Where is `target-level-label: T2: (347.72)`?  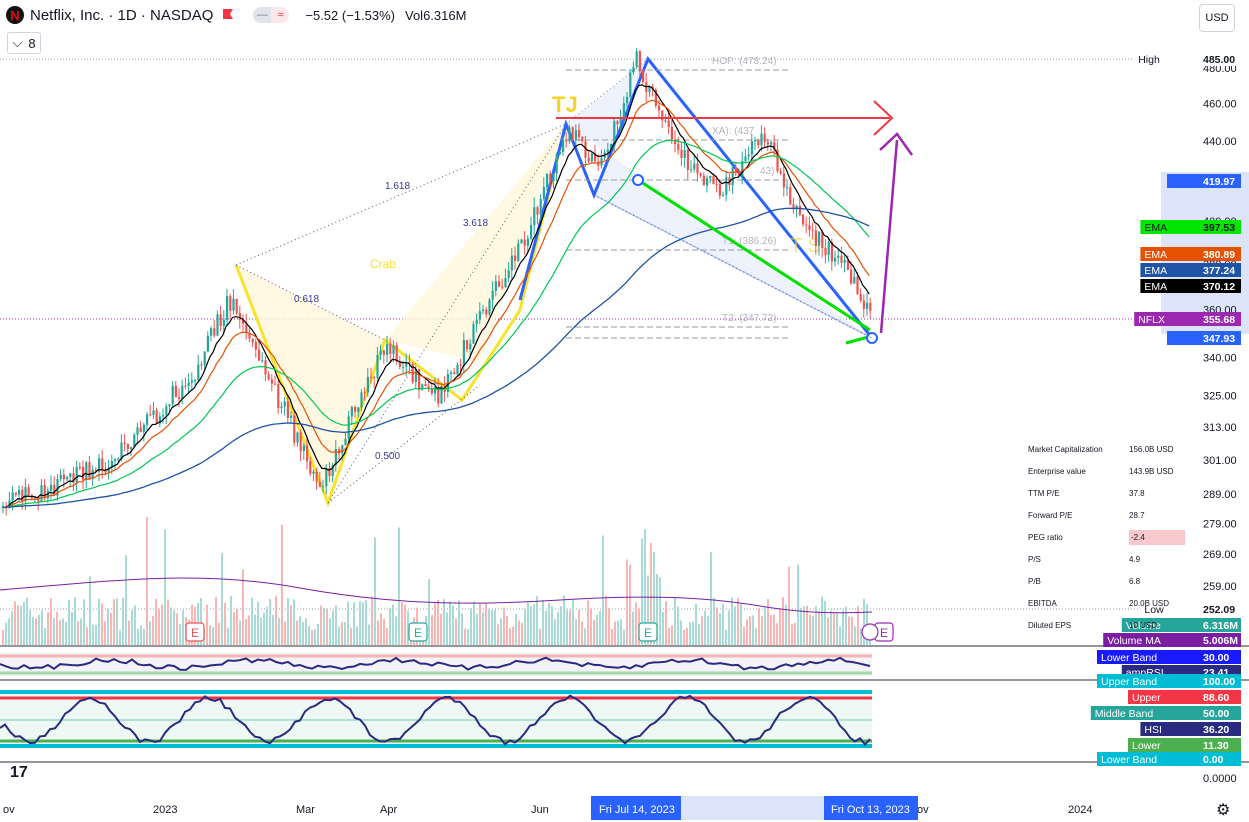 target-level-label: T2: (347.72) is located at coordinates (749, 318).